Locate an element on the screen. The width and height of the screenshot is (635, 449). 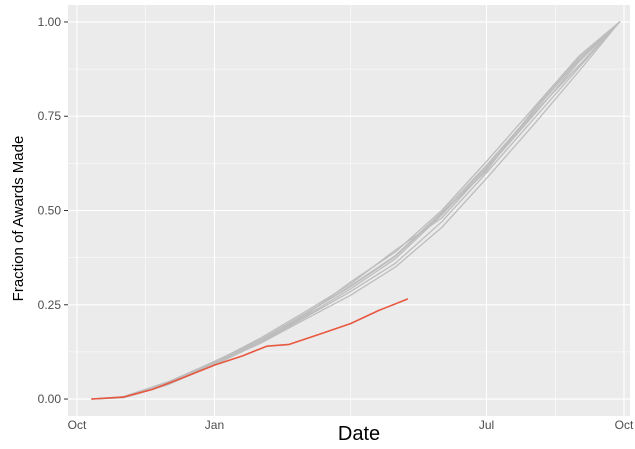
y-tick-label: 0.00 is located at coordinates (50, 399).